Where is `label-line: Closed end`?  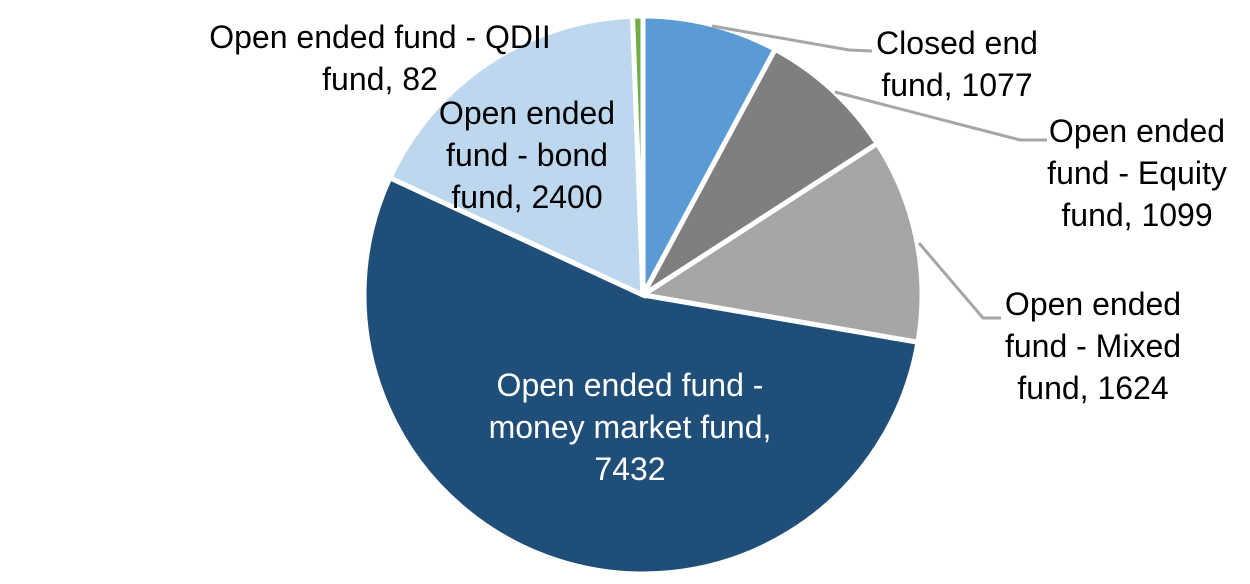
label-line: Closed end is located at coordinates (957, 43).